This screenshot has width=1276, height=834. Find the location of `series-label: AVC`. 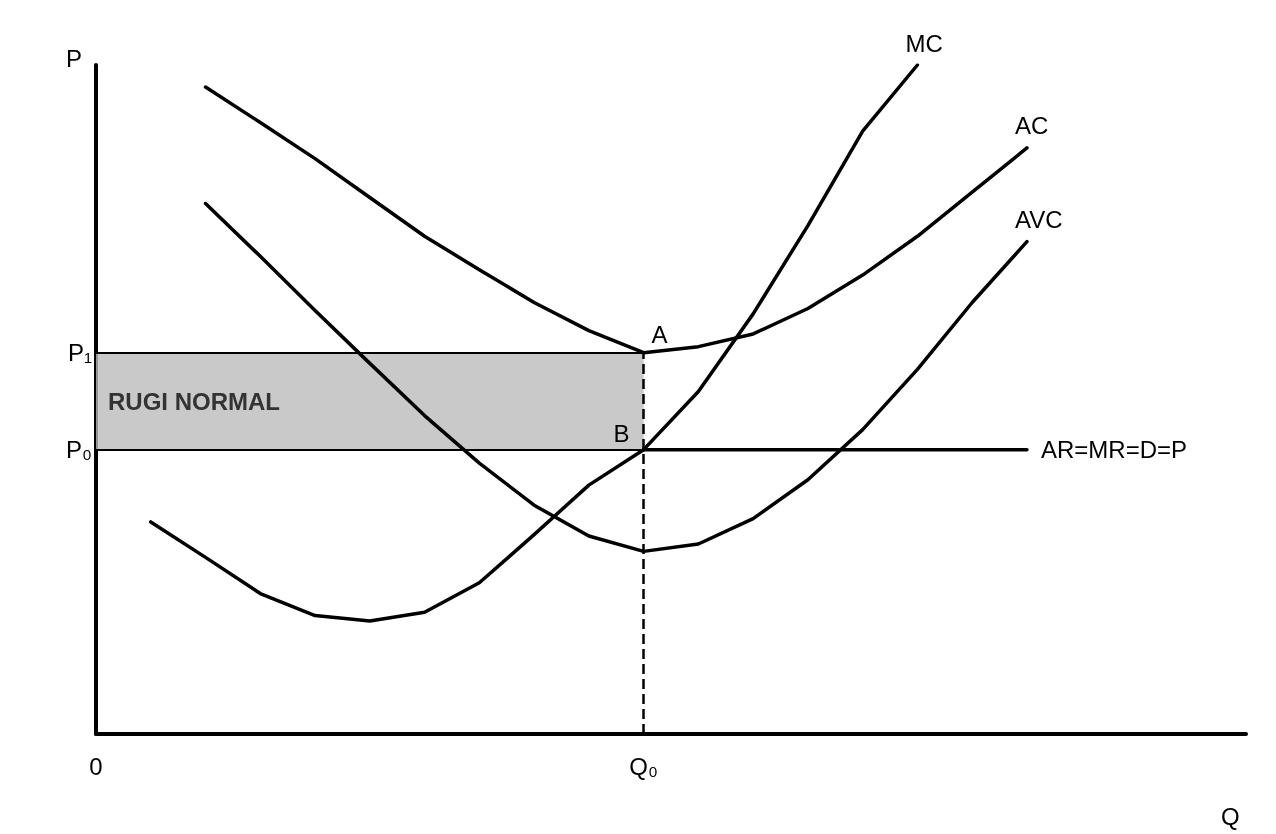

series-label: AVC is located at coordinates (1038, 220).